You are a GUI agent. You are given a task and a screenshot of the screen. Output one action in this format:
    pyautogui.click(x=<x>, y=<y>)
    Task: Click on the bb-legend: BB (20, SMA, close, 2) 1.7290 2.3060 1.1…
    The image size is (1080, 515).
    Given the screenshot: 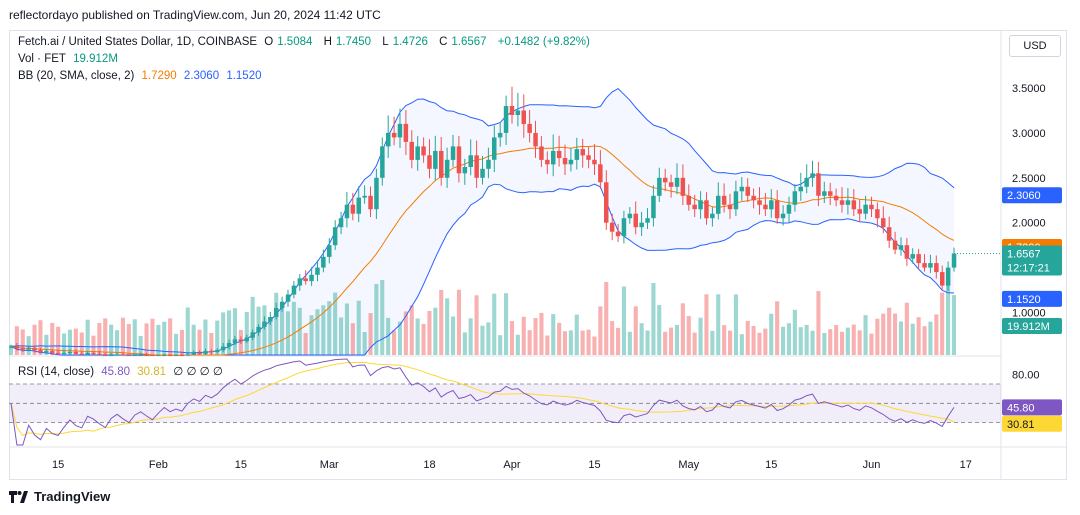 What is the action you would take?
    pyautogui.click(x=142, y=76)
    